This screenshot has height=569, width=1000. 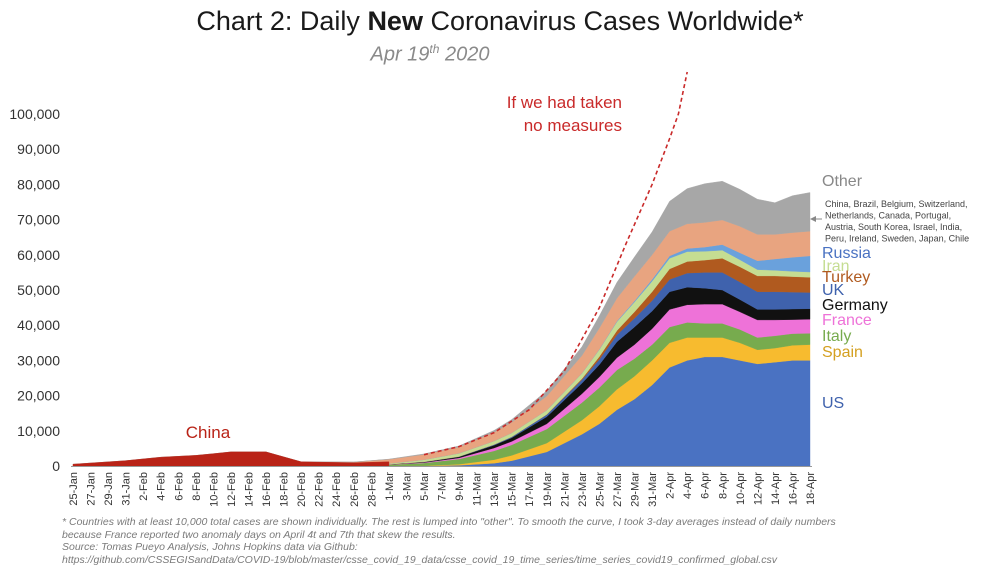 I want to click on x-tick-label: 10-Feb, so click(x=214, y=489).